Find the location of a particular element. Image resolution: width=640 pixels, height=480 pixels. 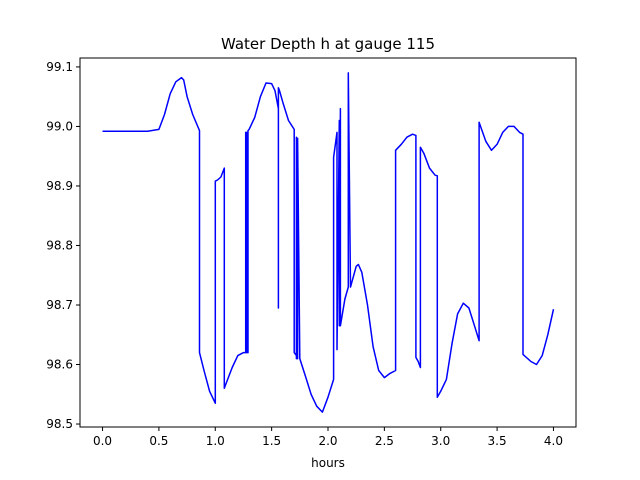

y-tick-label: 99.0 is located at coordinates (59, 126).